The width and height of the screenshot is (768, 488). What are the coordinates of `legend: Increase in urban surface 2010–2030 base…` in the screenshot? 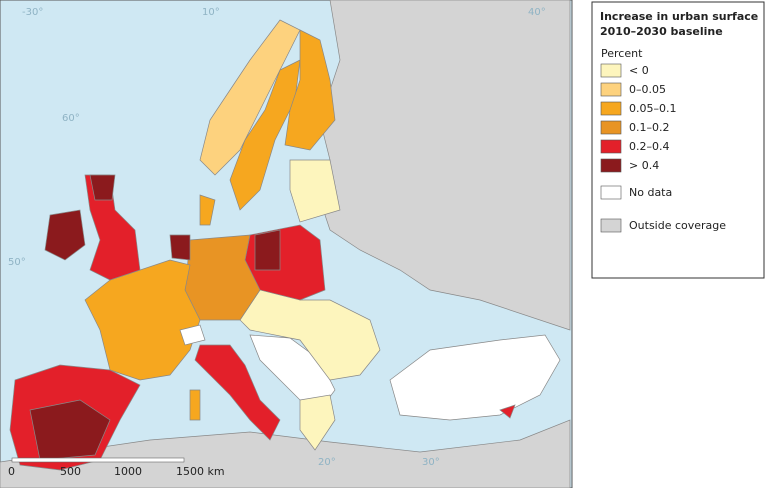 It's located at (678, 140).